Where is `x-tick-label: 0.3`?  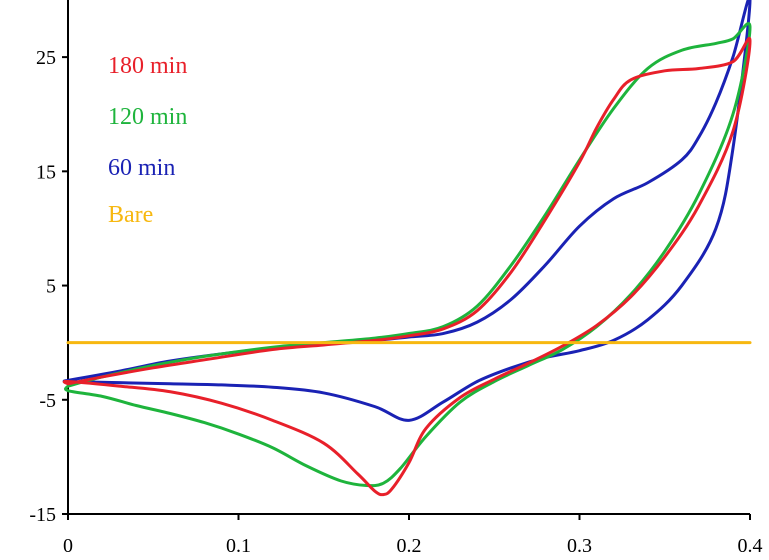
x-tick-label: 0.3 is located at coordinates (579, 546).